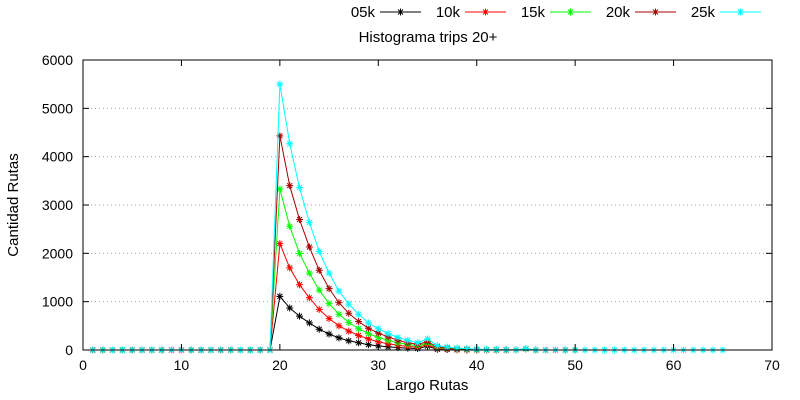 This screenshot has width=800, height=400. Describe the element at coordinates (57, 60) in the screenshot. I see `y-tick-label: 6000` at that location.